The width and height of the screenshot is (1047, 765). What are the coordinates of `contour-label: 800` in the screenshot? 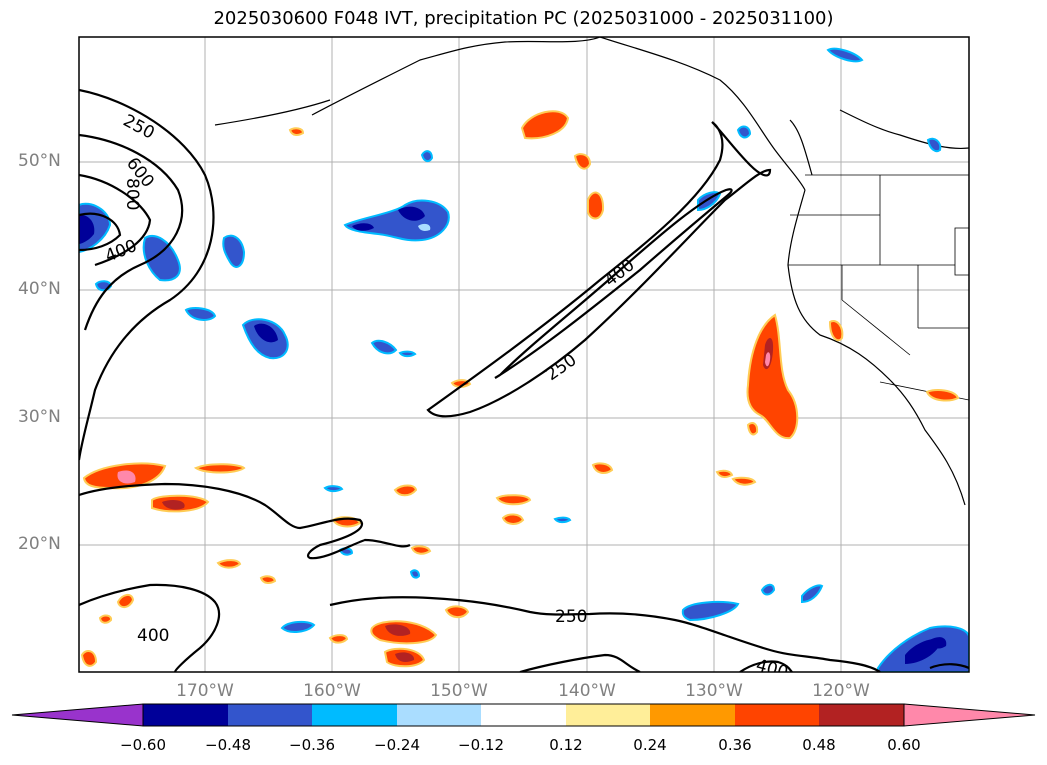 It's located at (132, 194).